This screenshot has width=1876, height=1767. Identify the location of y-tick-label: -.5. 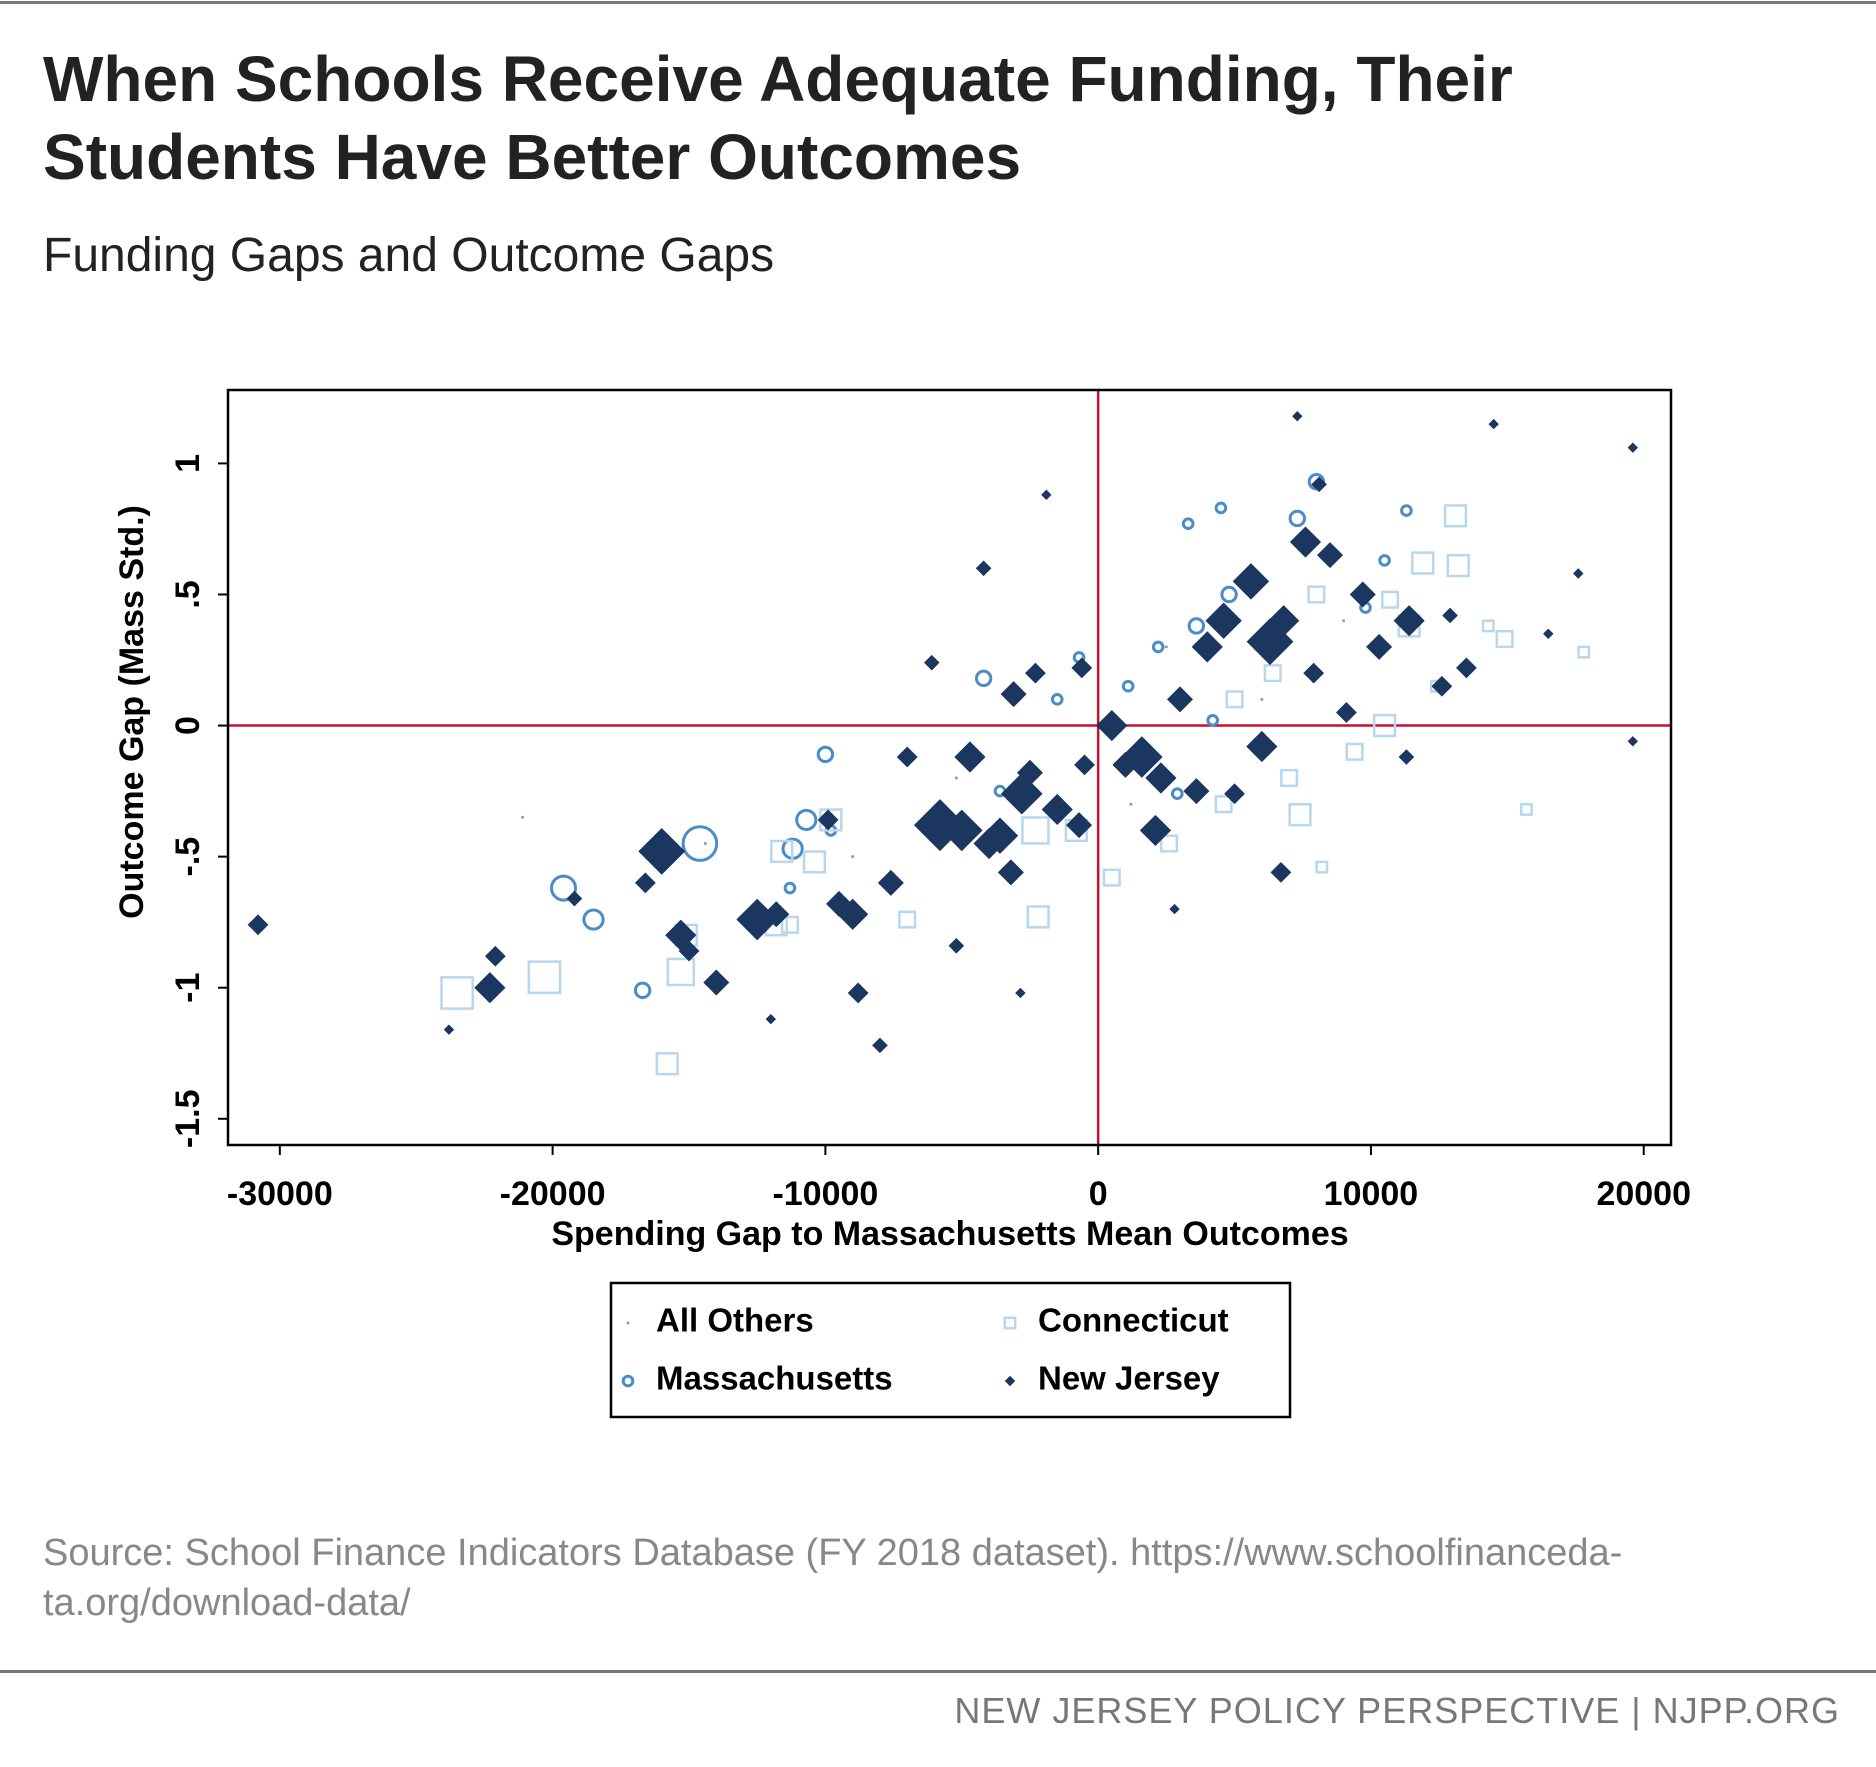
(188, 857).